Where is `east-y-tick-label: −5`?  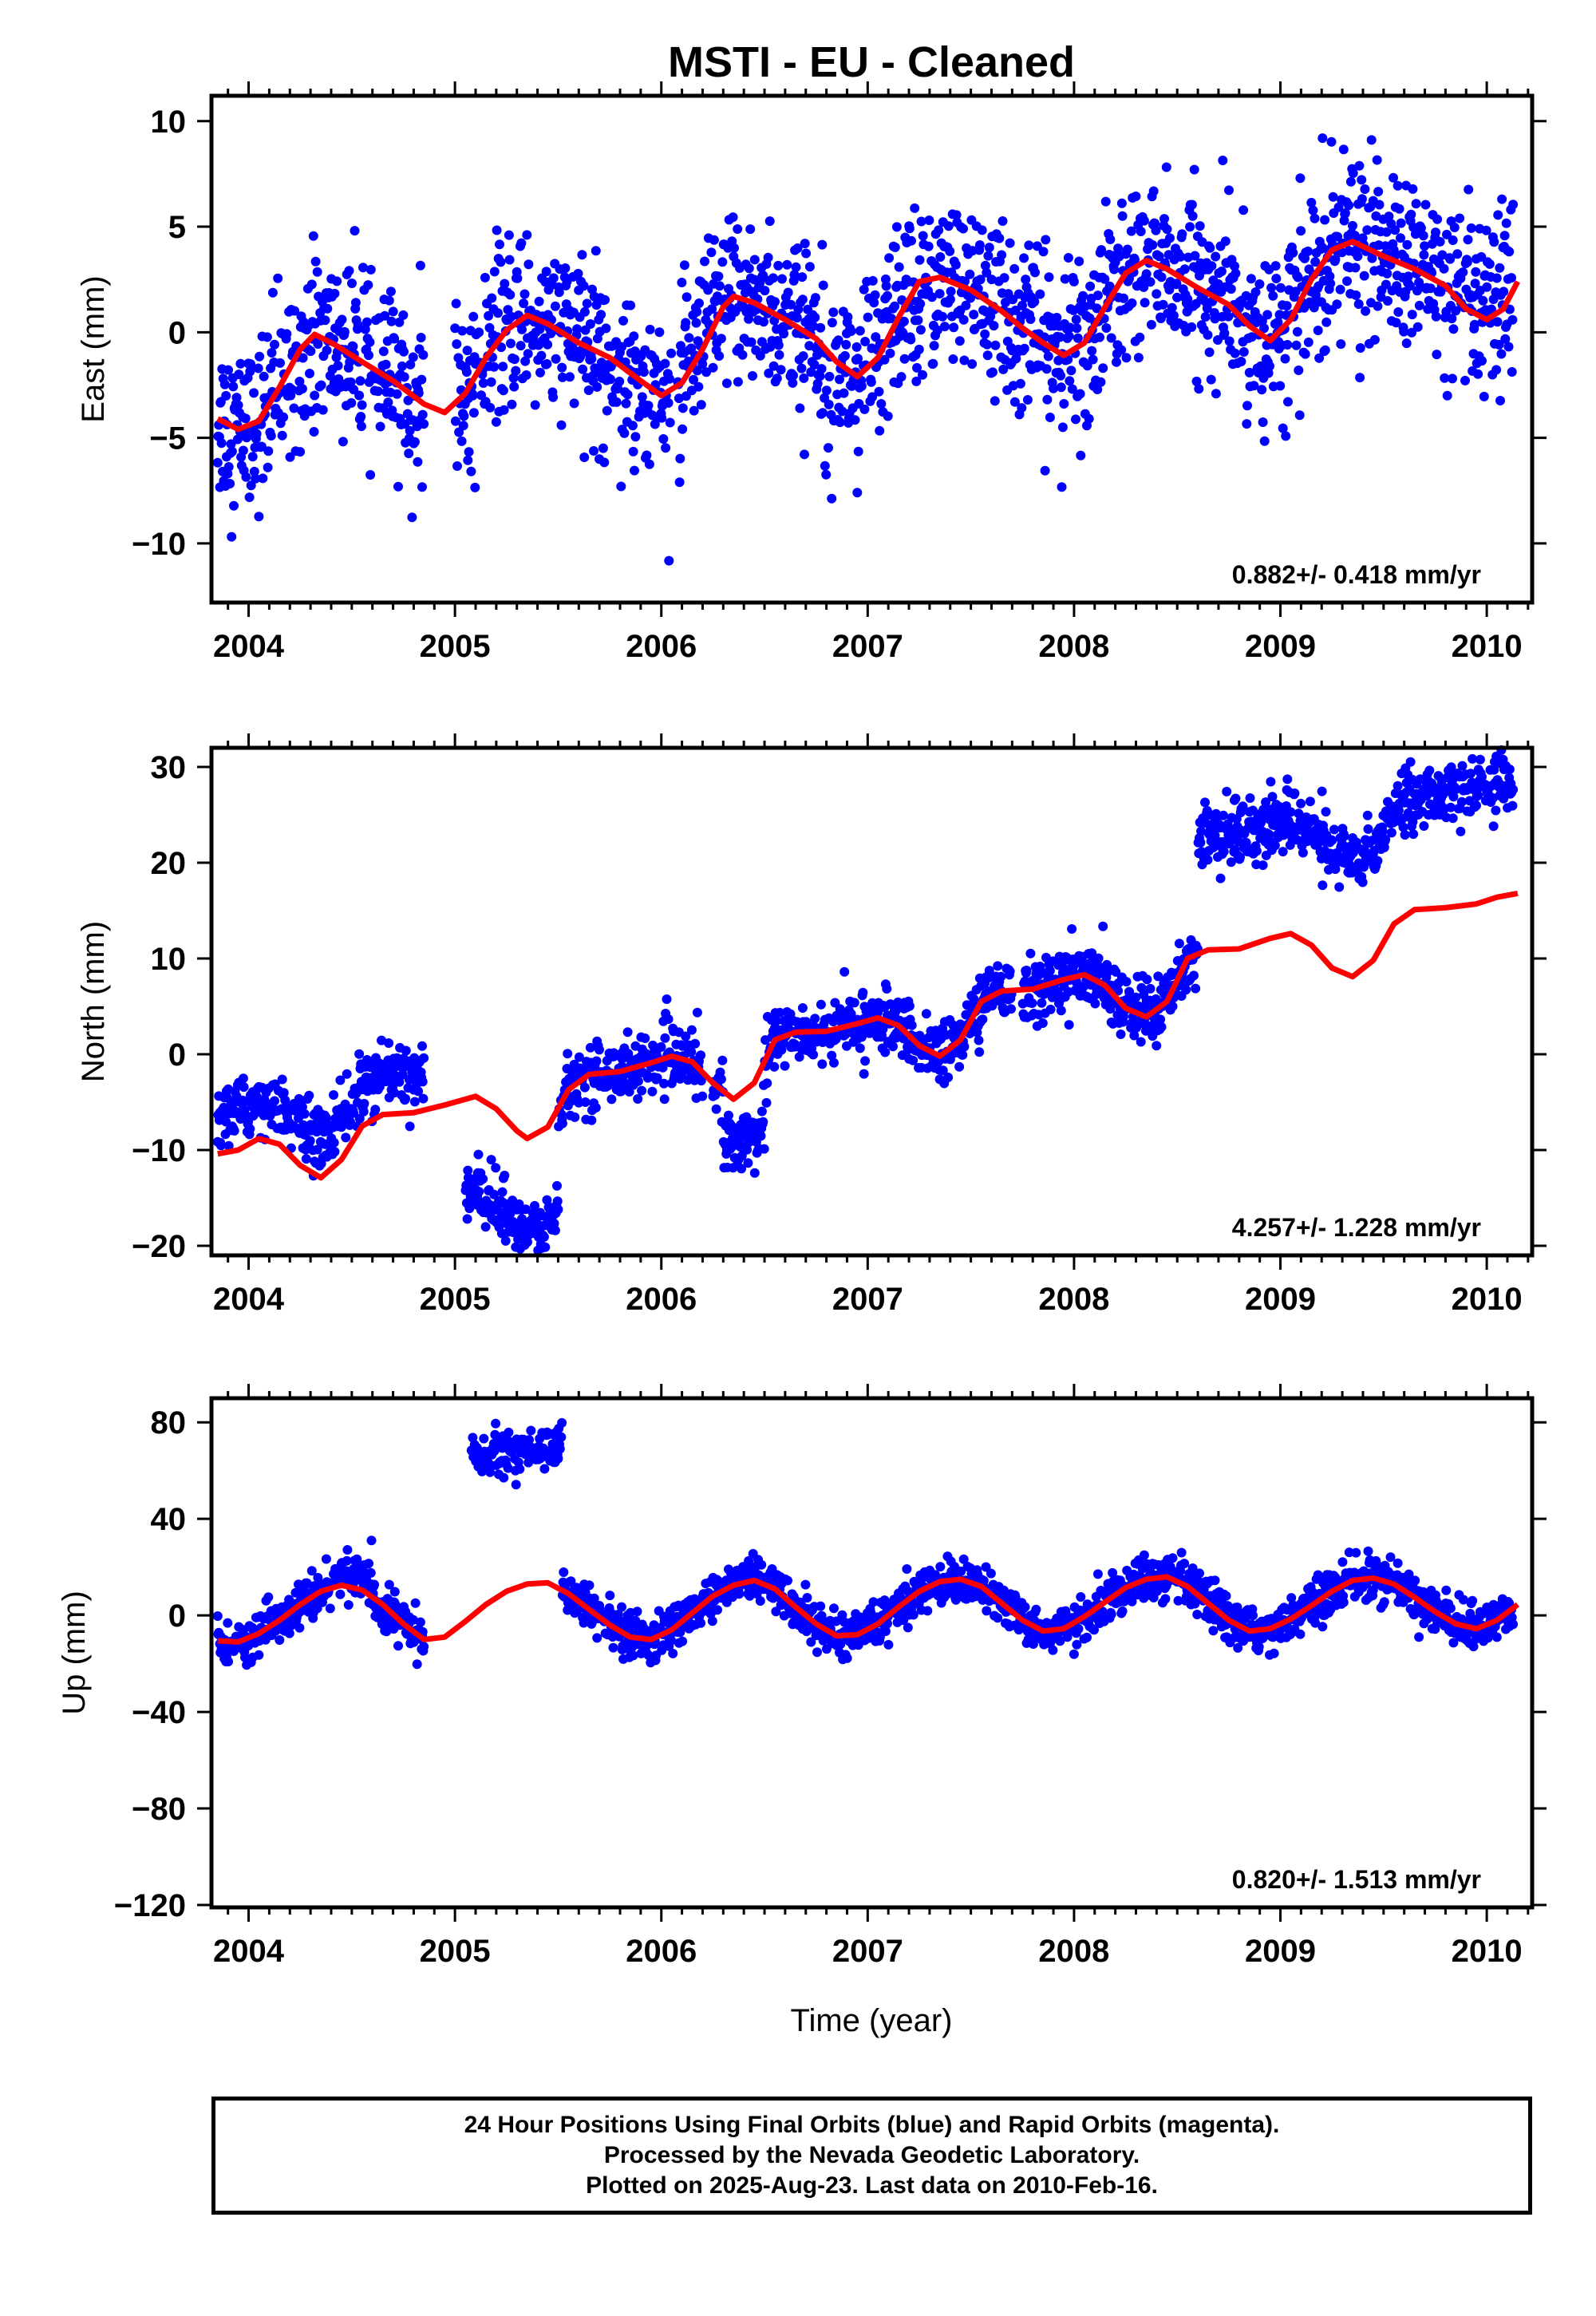 east-y-tick-label: −5 is located at coordinates (167, 438).